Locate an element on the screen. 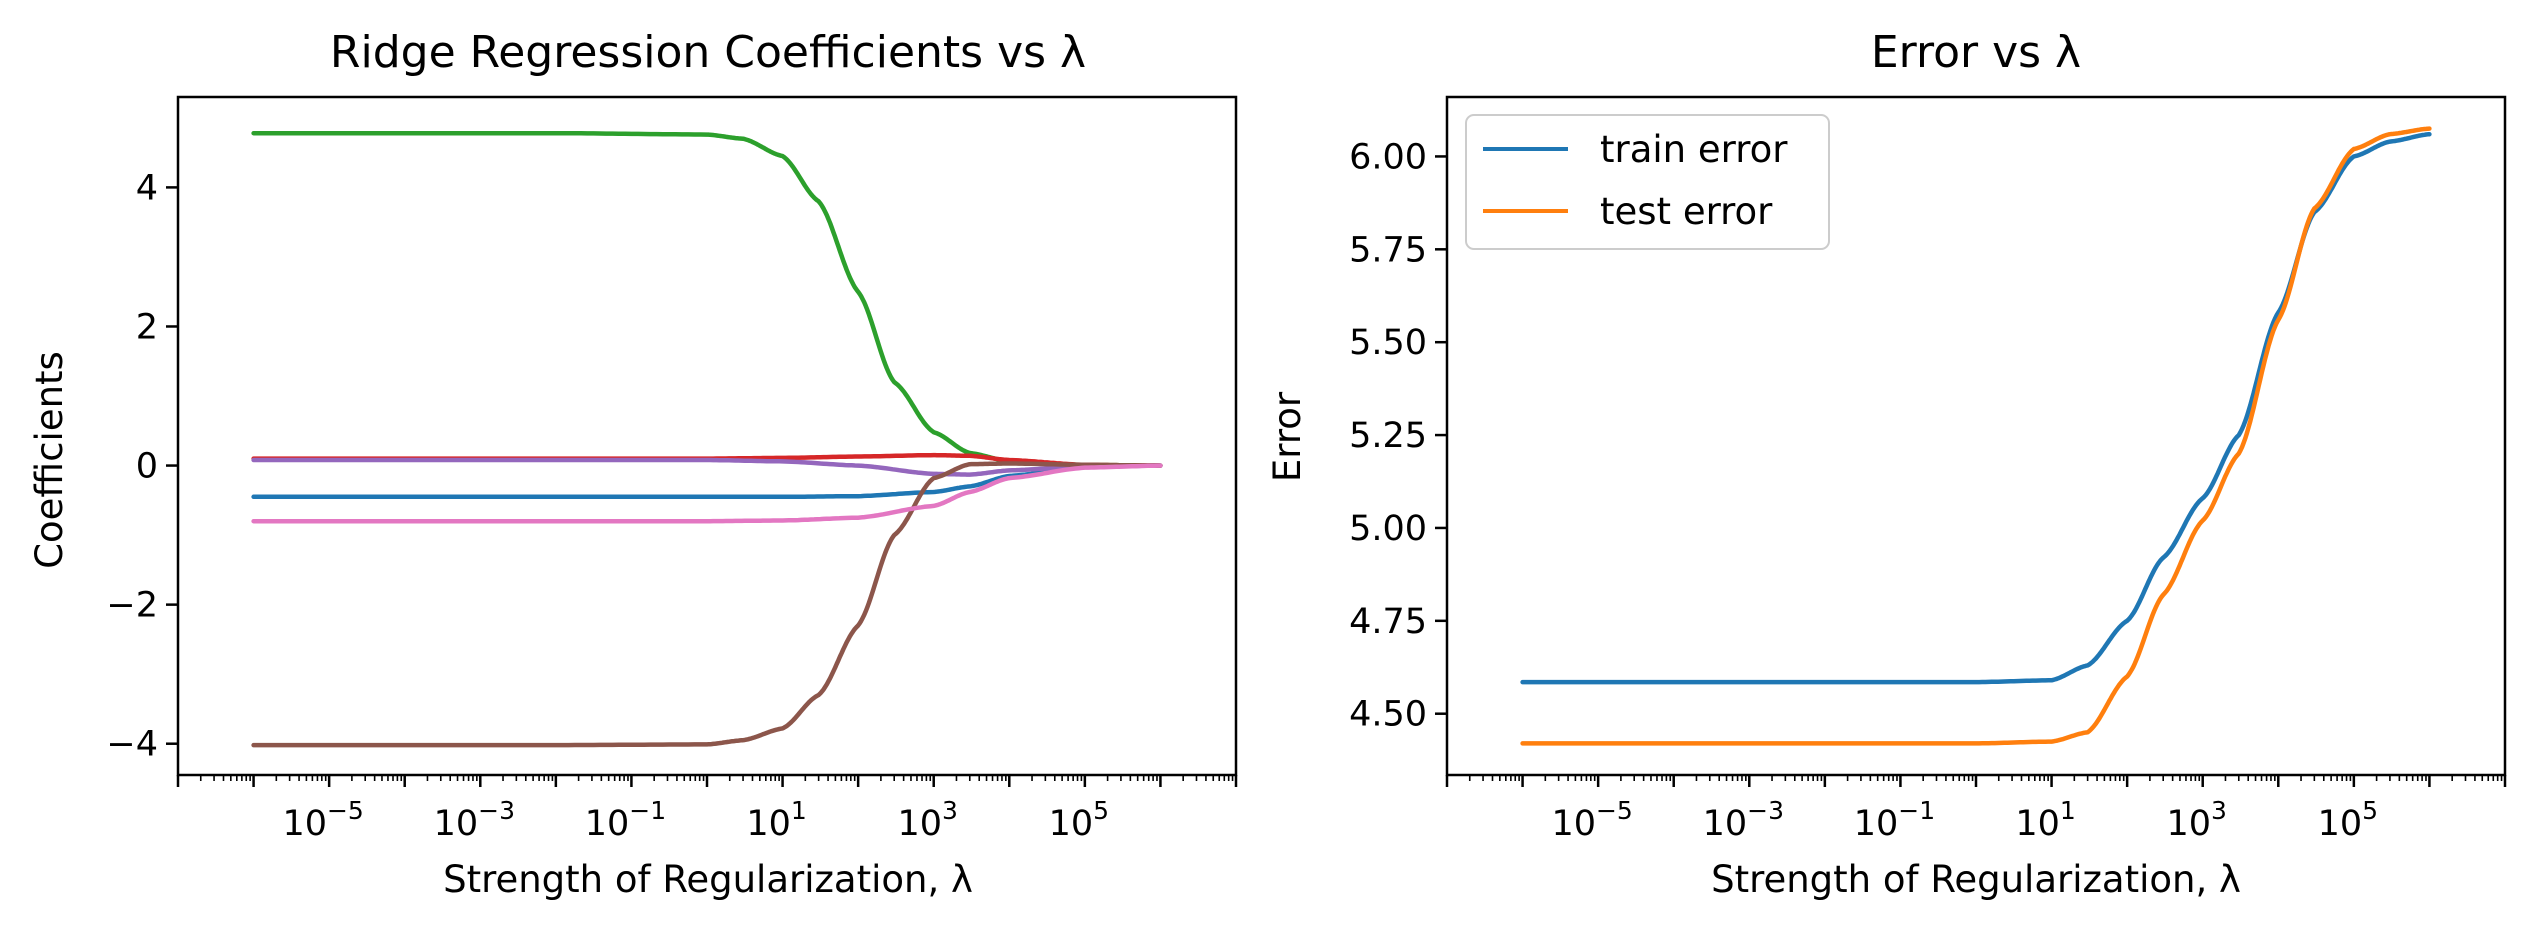  right-x-axis-label: Strength of Regularization, λ is located at coordinates (1976, 879).